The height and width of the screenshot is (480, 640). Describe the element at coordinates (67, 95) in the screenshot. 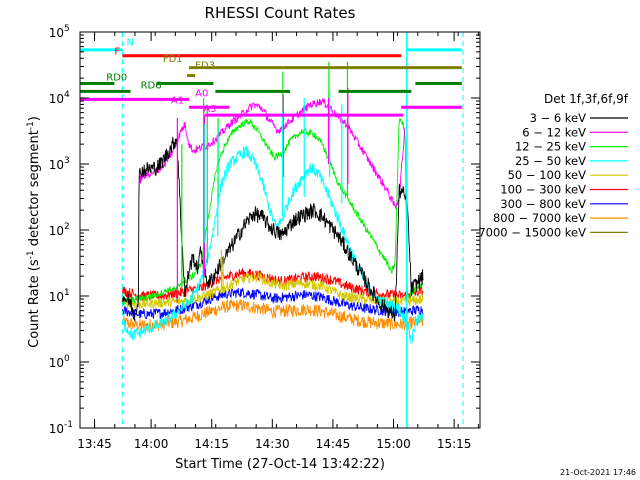

I see `y-tick-exp-4: 4` at that location.